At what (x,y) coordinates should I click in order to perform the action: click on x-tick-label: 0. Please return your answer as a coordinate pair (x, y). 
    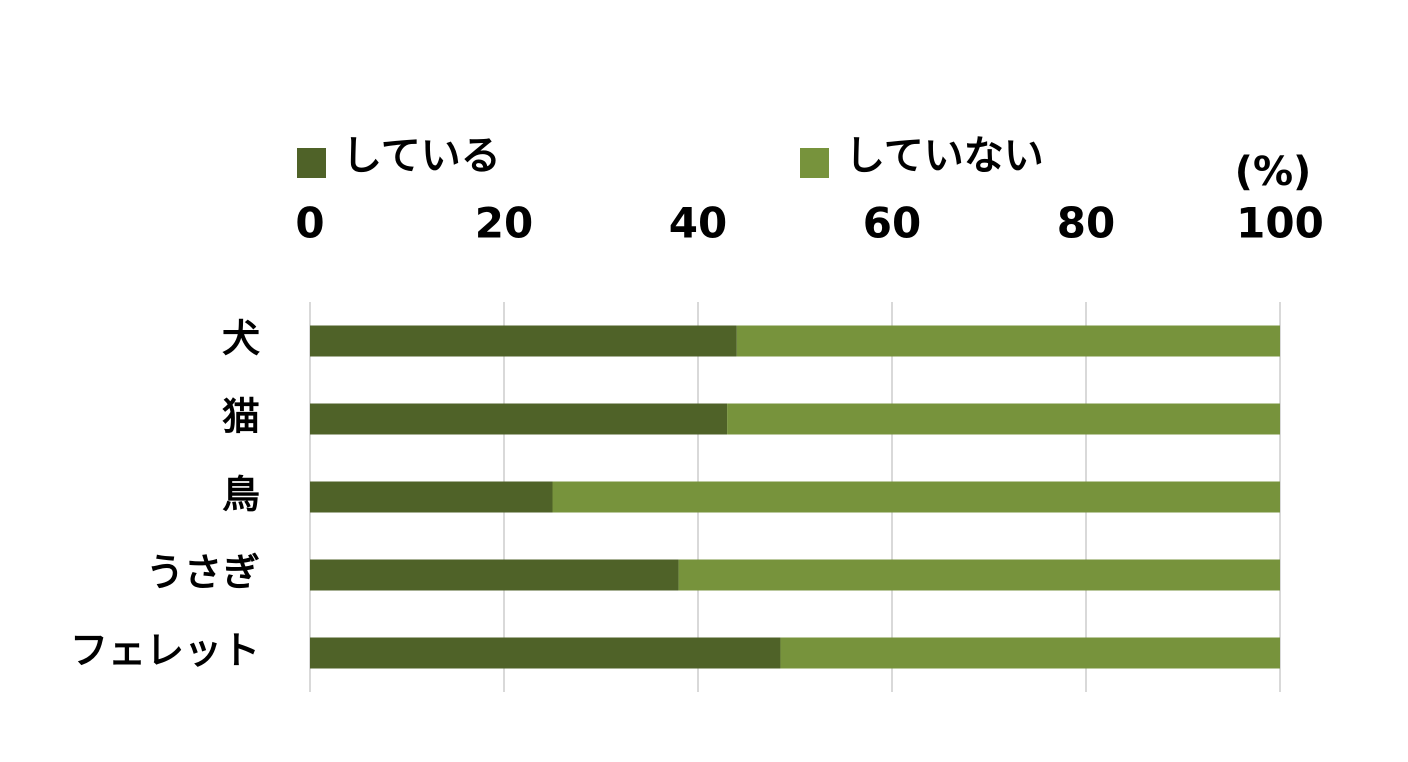
    Looking at the image, I should click on (309, 223).